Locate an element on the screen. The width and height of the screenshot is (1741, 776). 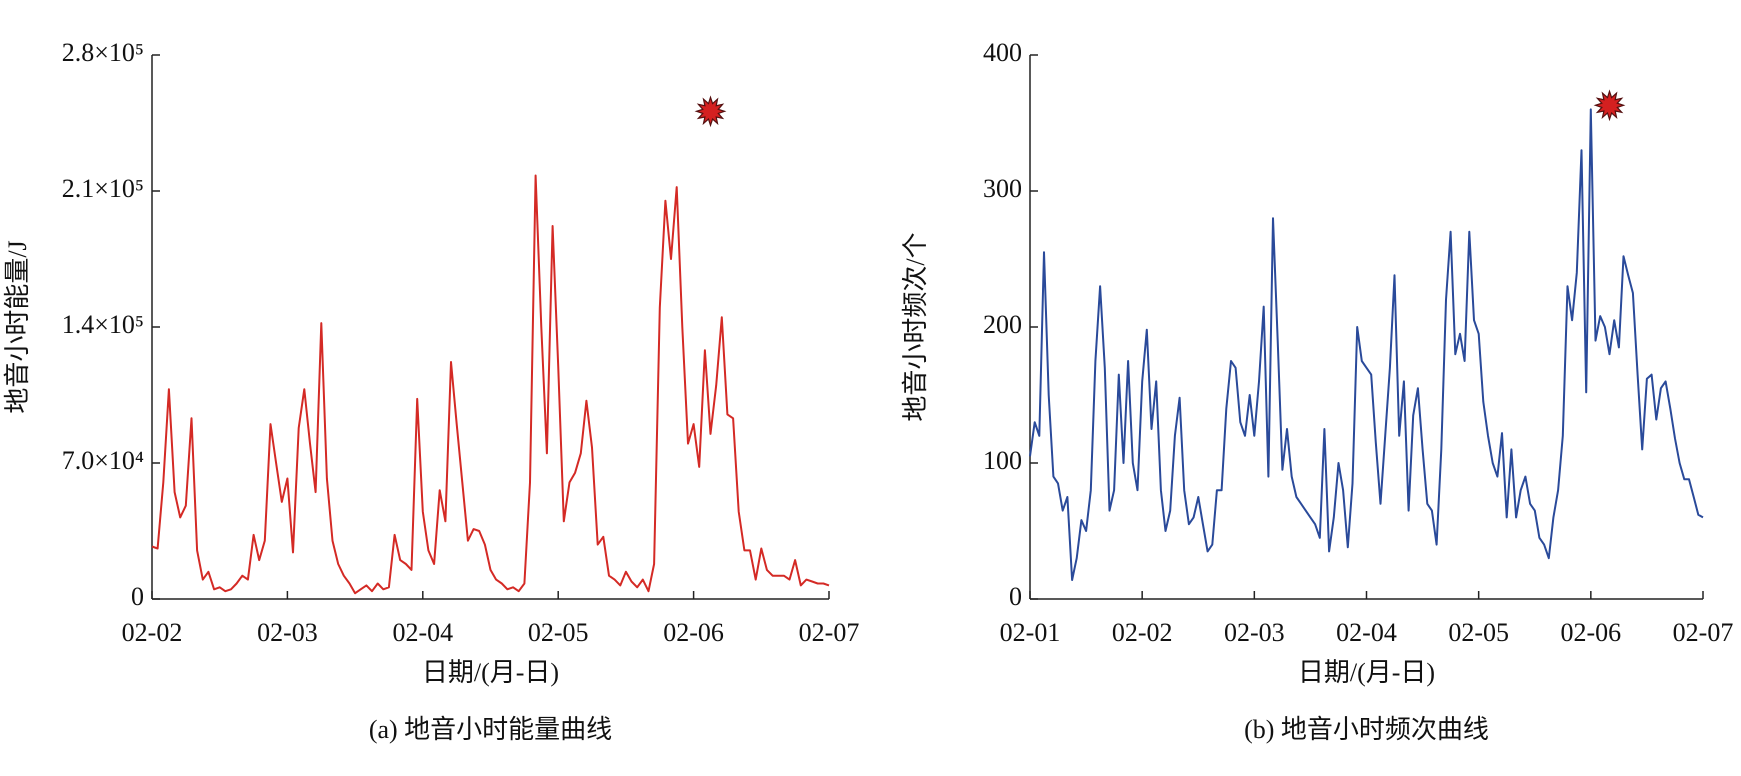
y-tick-label: 400 is located at coordinates (1002, 52).